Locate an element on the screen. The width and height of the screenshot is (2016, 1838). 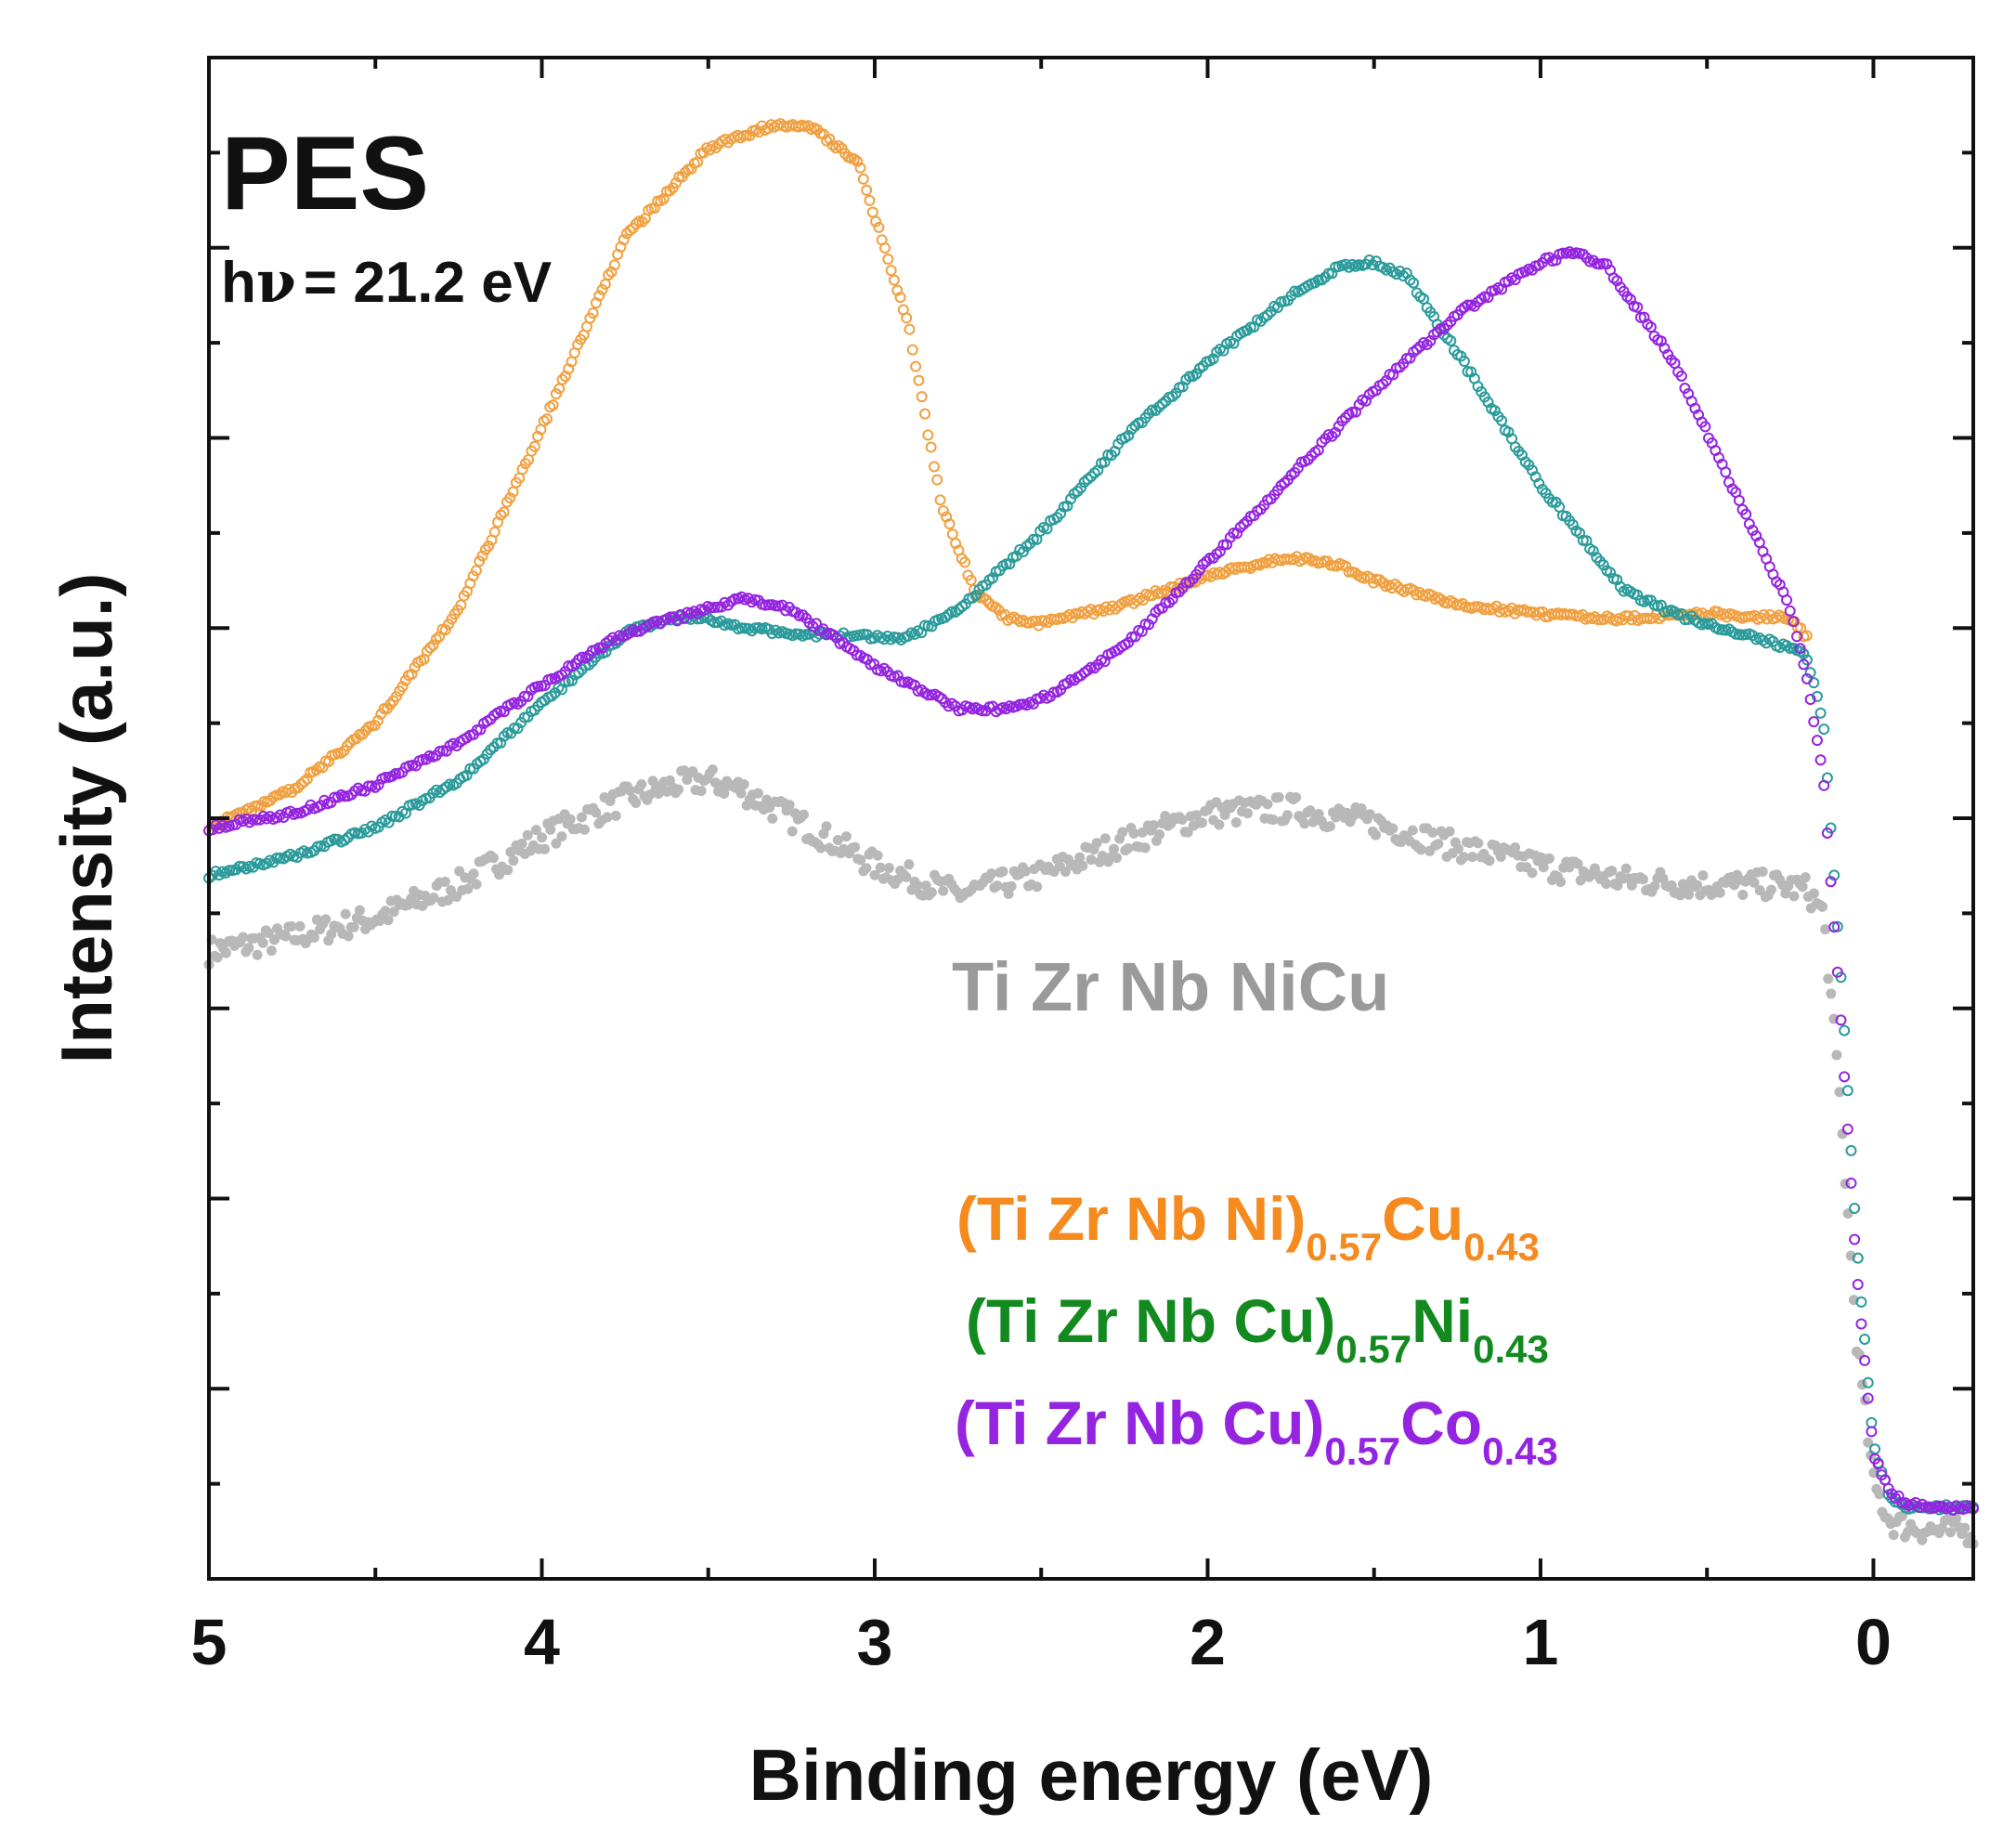
legend-cu-sub1: 0.57 is located at coordinates (1344, 1247).